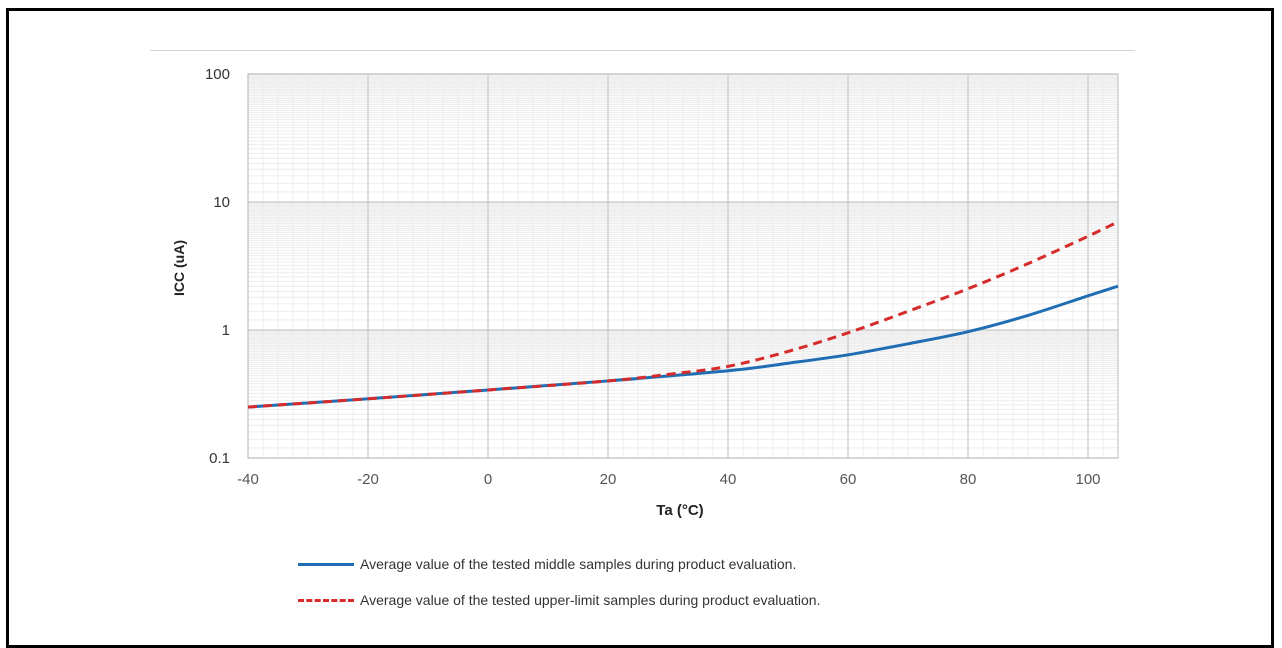 The height and width of the screenshot is (648, 1282). I want to click on y-tick-label: 100, so click(217, 74).